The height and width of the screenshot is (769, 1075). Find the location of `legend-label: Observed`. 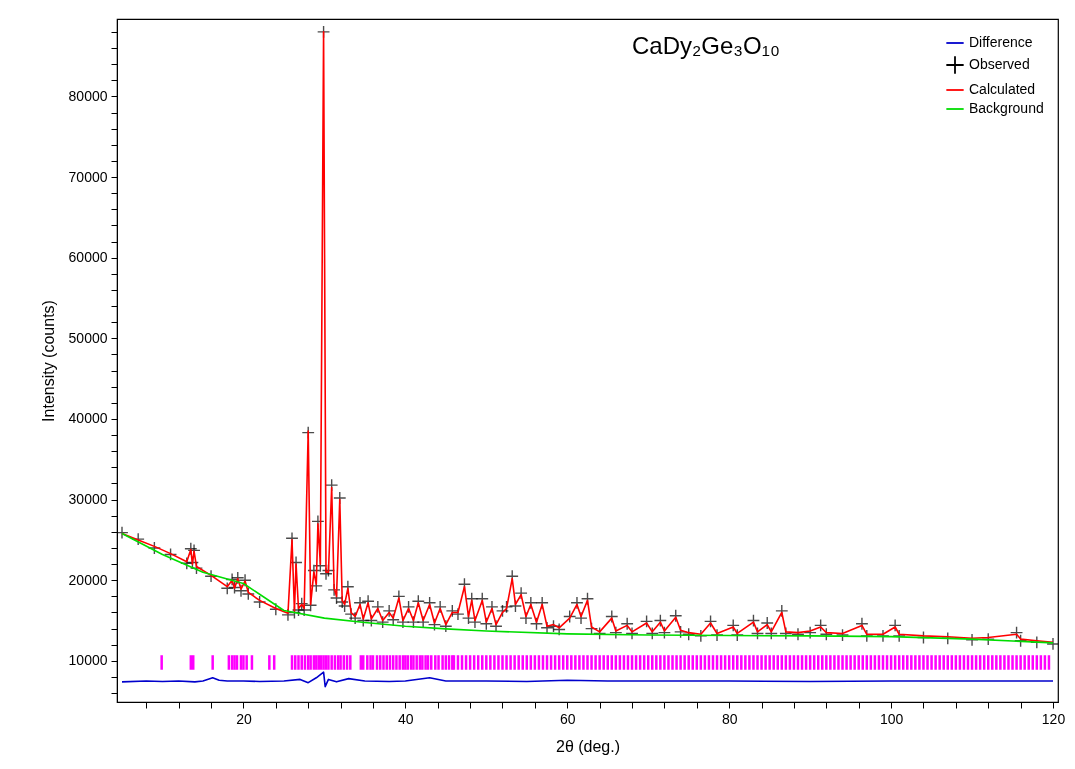

legend-label: Observed is located at coordinates (999, 64).